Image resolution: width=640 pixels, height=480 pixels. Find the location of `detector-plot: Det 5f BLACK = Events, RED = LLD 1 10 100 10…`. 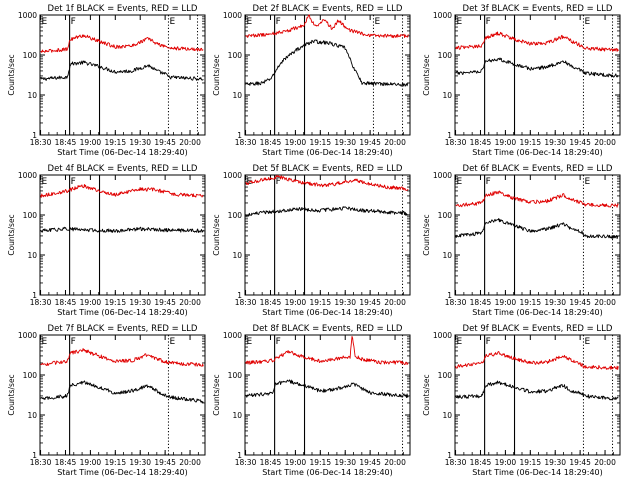

detector-plot: Det 5f BLACK = Events, RED = LLD 1 10 100 10… is located at coordinates (311, 240).